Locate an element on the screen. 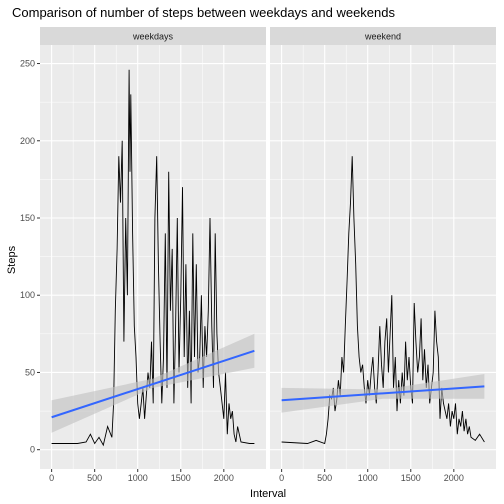 The height and width of the screenshot is (504, 504). trend-line-weekdays is located at coordinates (153, 384).